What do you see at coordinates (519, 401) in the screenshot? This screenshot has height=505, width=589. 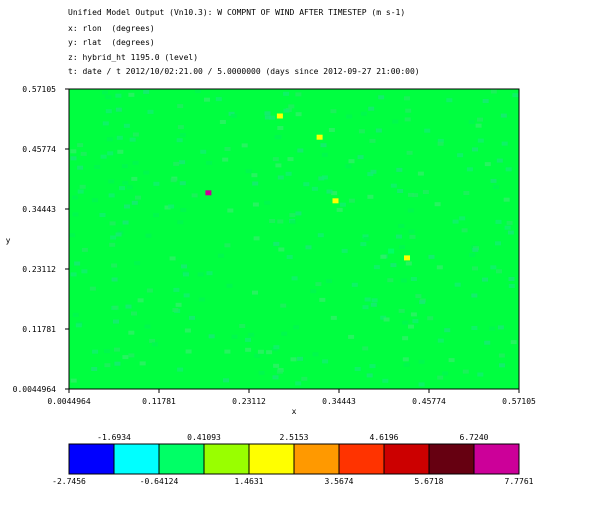 I see `x-tick-label: 0.57105` at bounding box center [519, 401].